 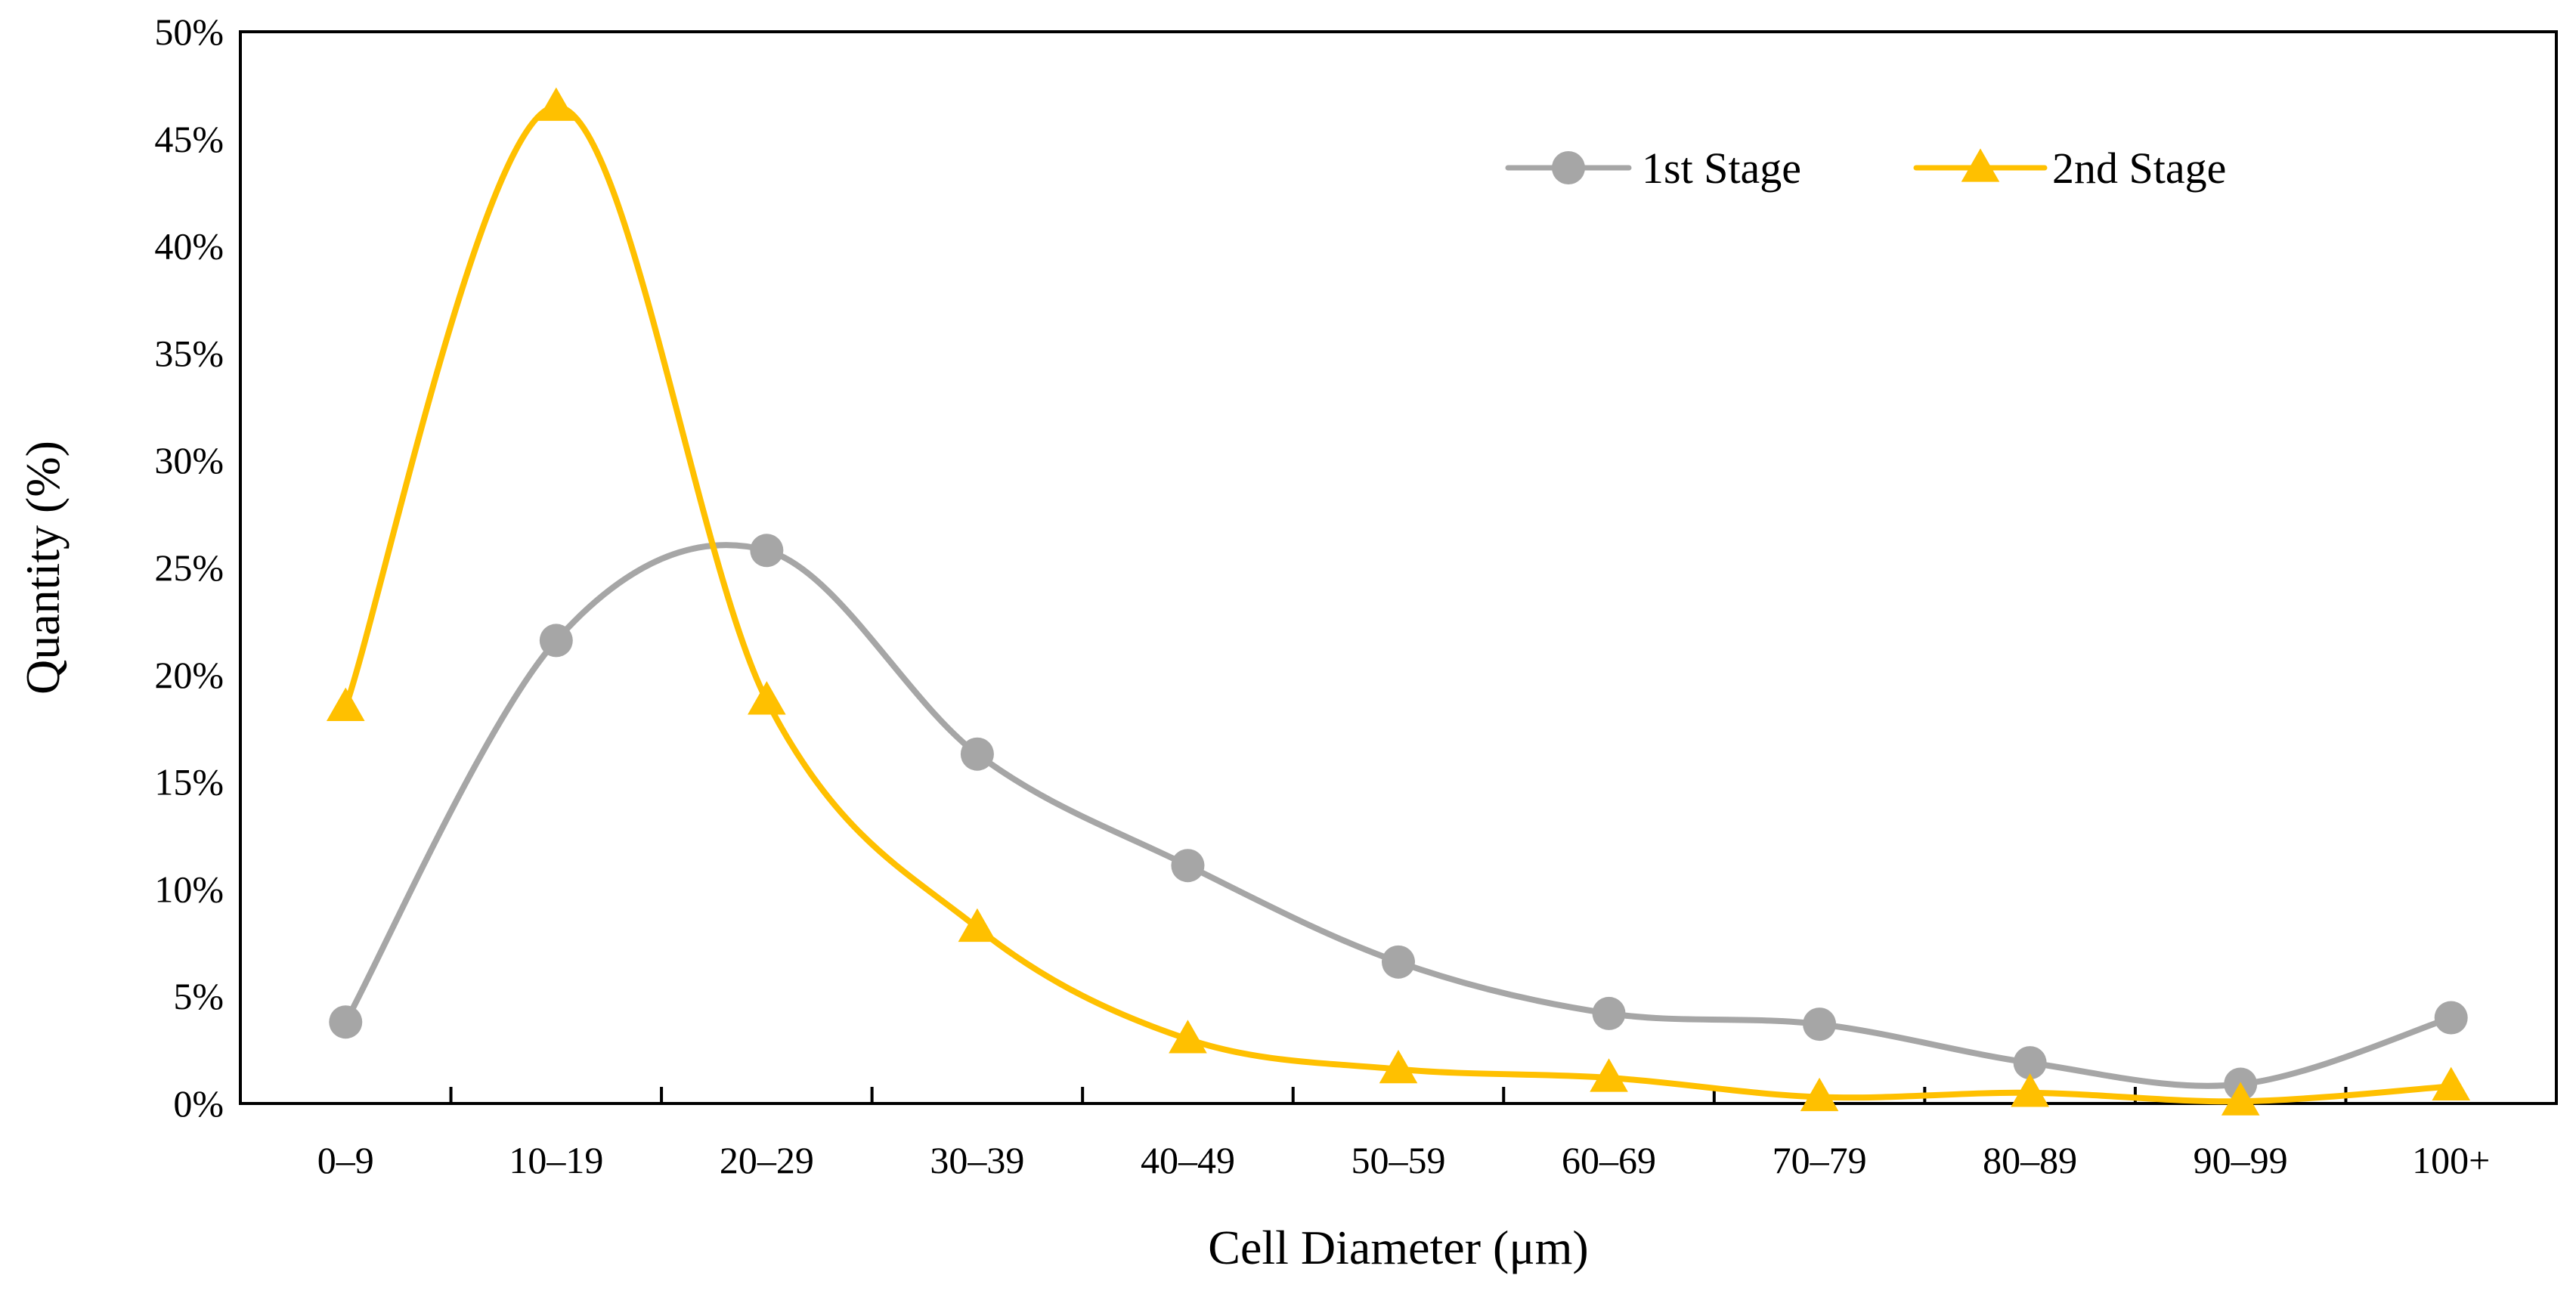 I want to click on legend: 1st Stage 2nd Stage, so click(x=1865, y=168).